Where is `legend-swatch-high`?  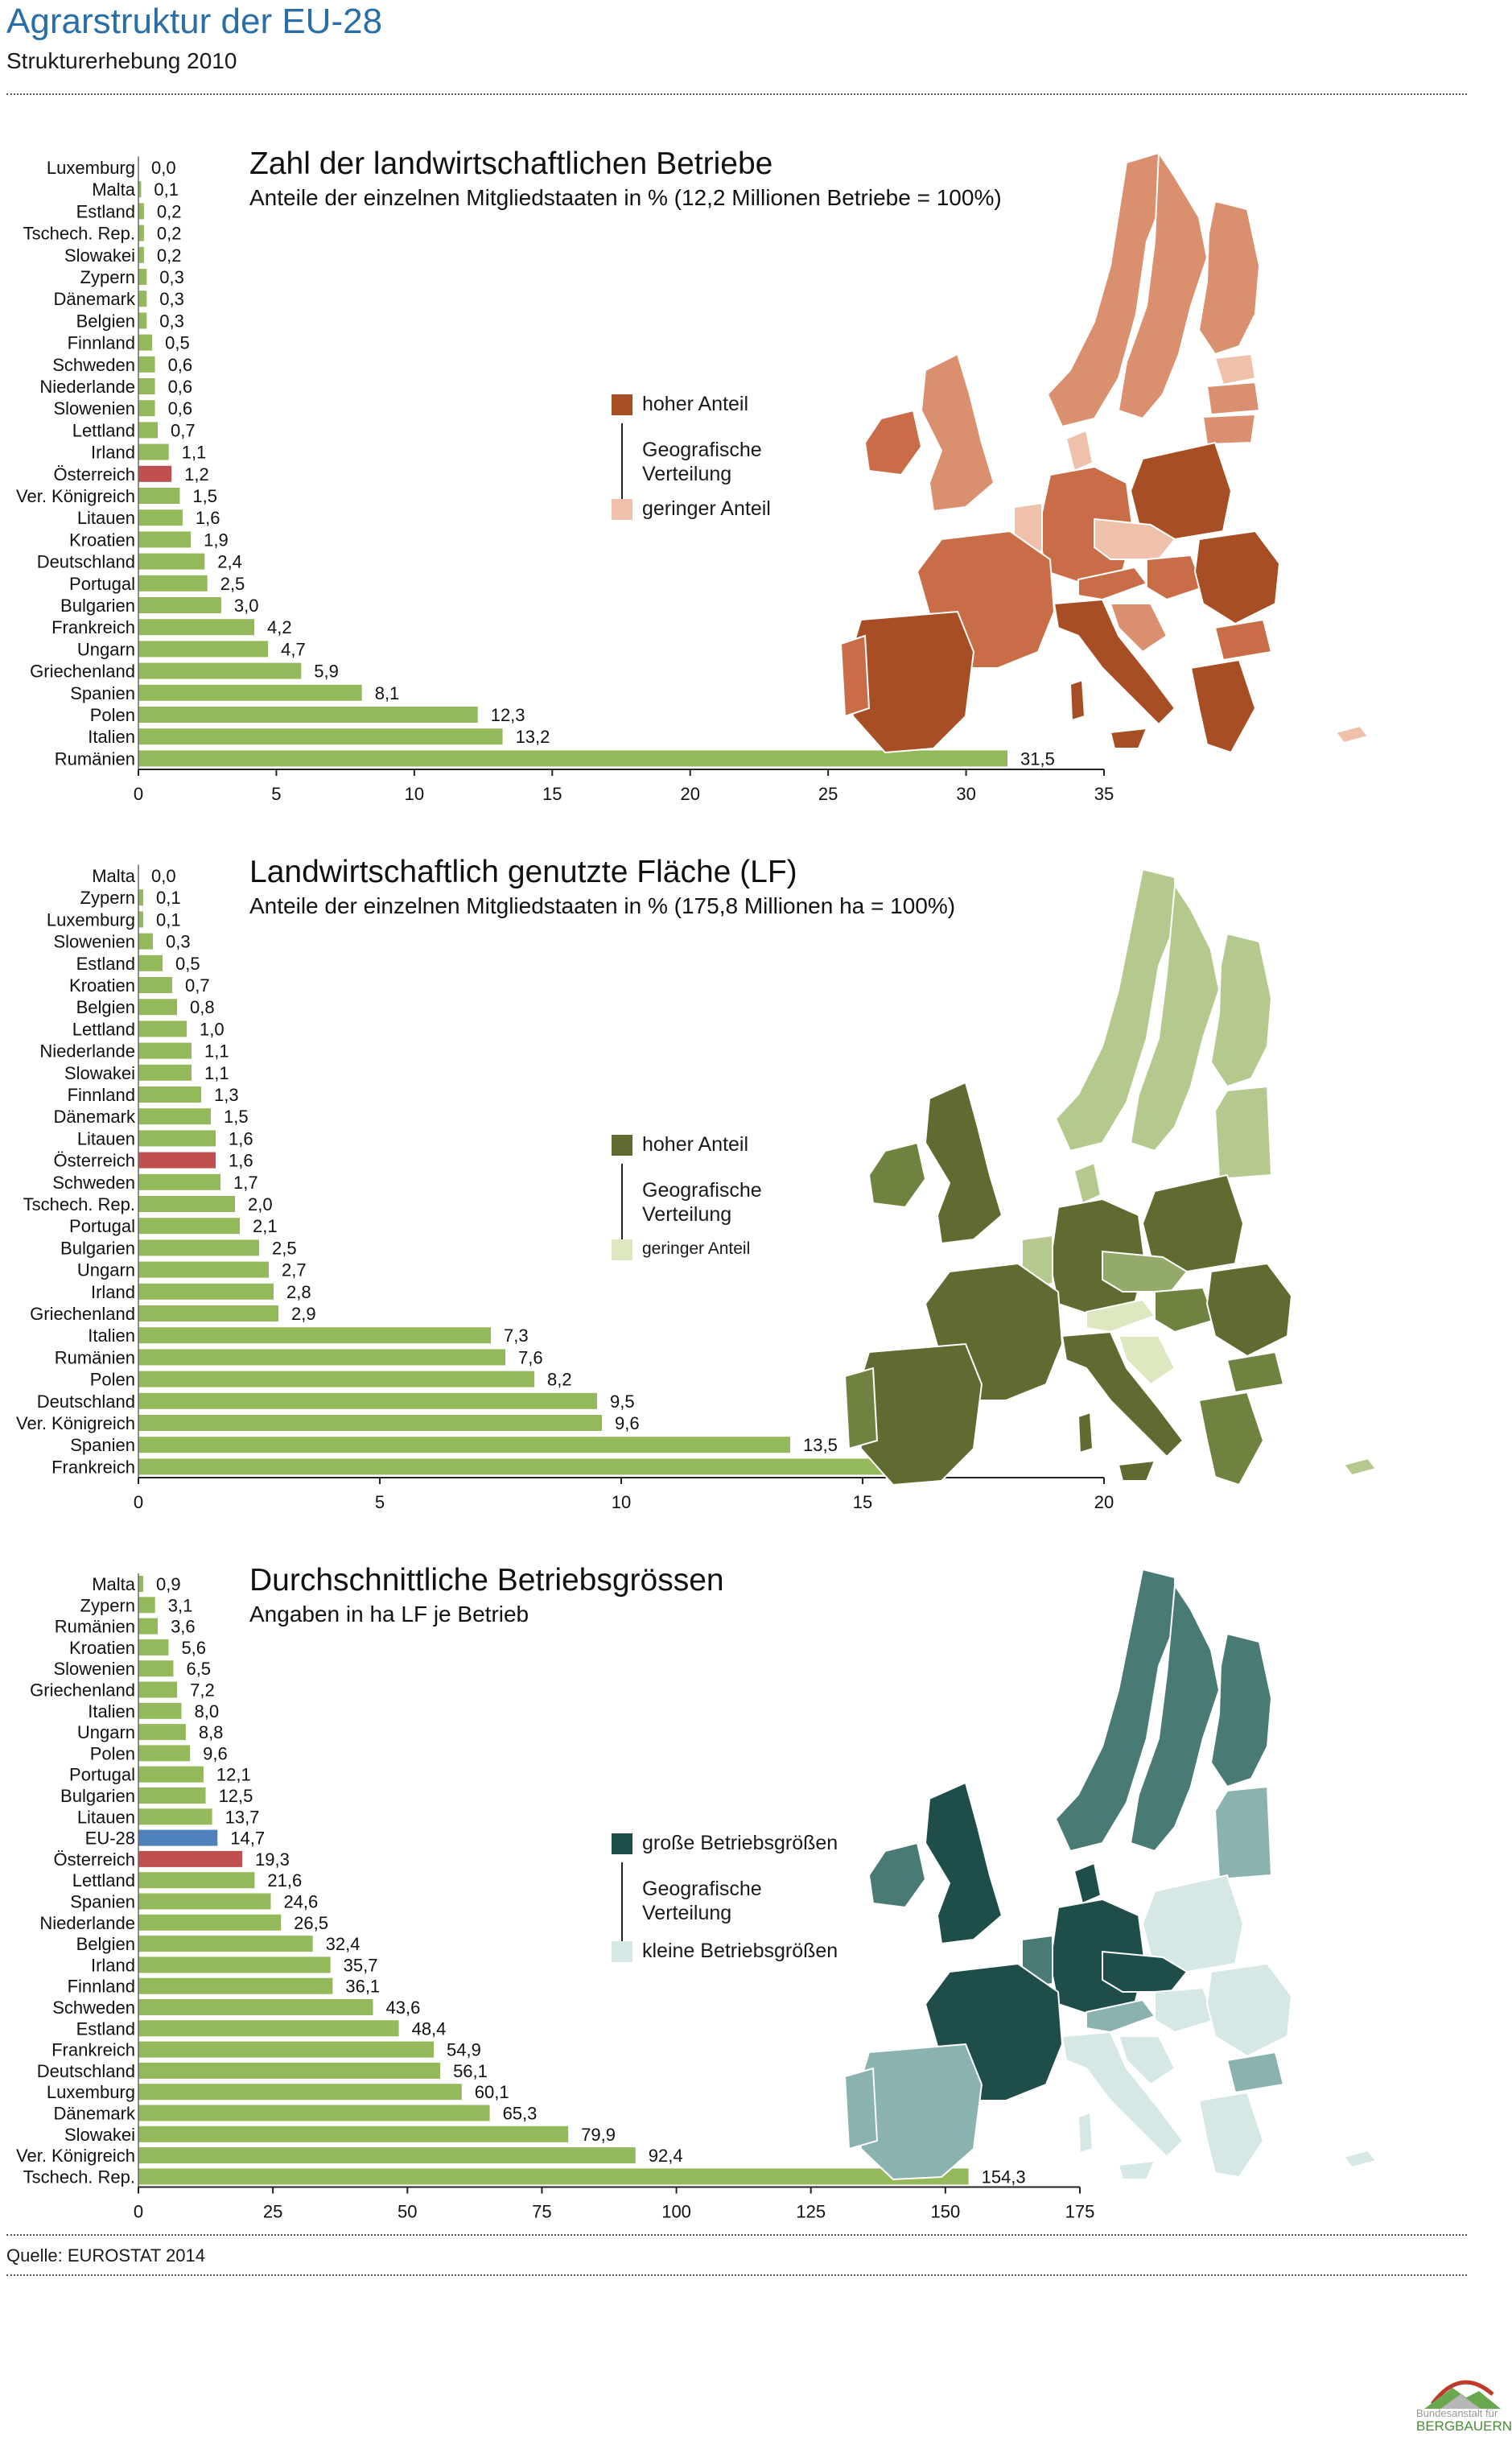 legend-swatch-high is located at coordinates (622, 404).